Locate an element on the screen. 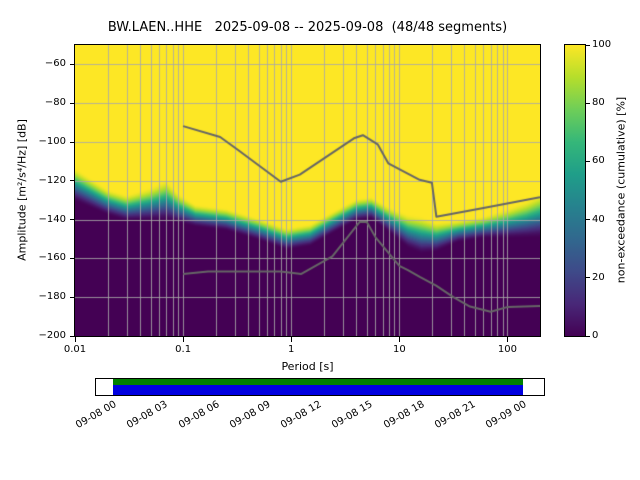 This screenshot has width=640, height=480. timeline-tick-label: 09-08 18 is located at coordinates (403, 415).